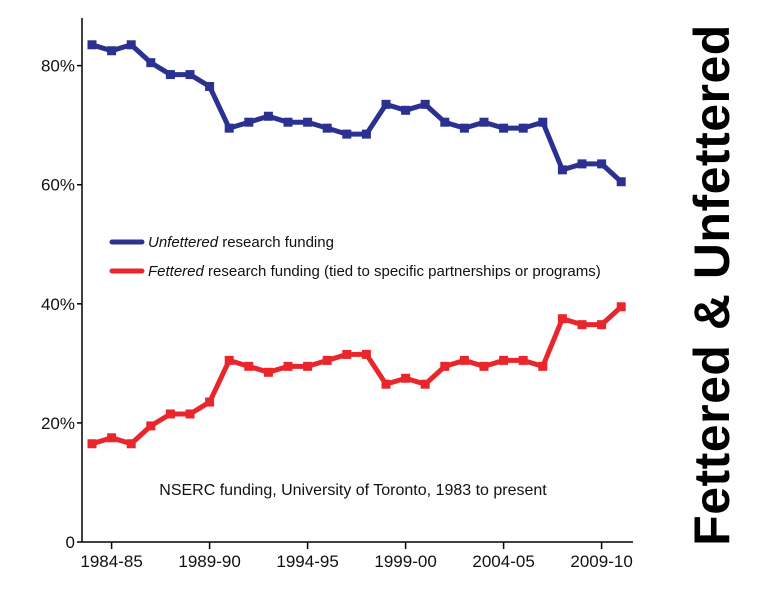 The width and height of the screenshot is (777, 590). What do you see at coordinates (58, 66) in the screenshot?
I see `y-tick-label: 80%` at bounding box center [58, 66].